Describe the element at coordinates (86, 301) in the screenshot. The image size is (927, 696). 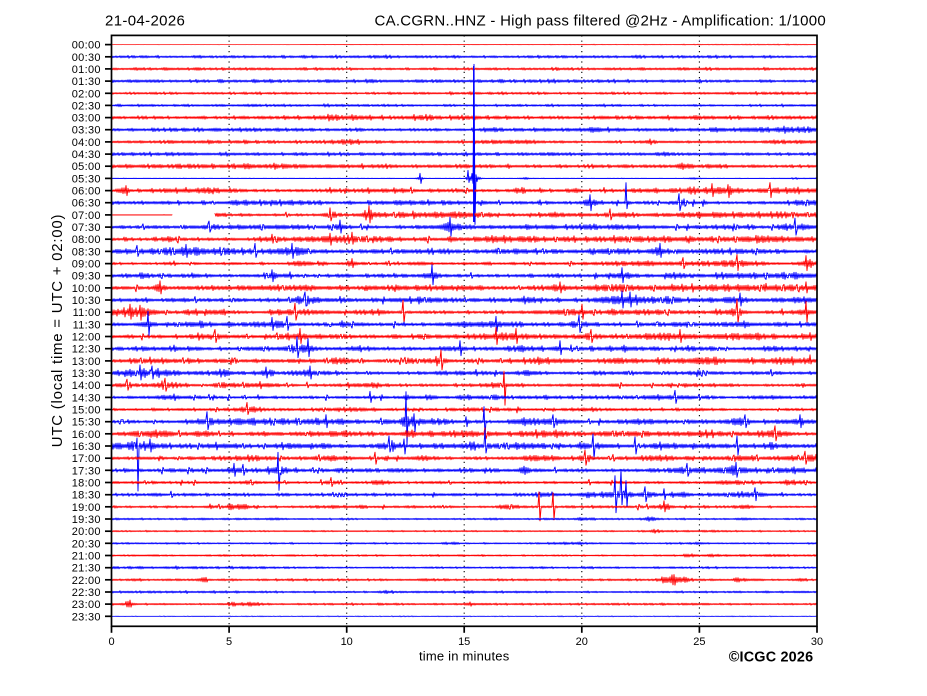
I see `svg-text: 10:30` at that location.